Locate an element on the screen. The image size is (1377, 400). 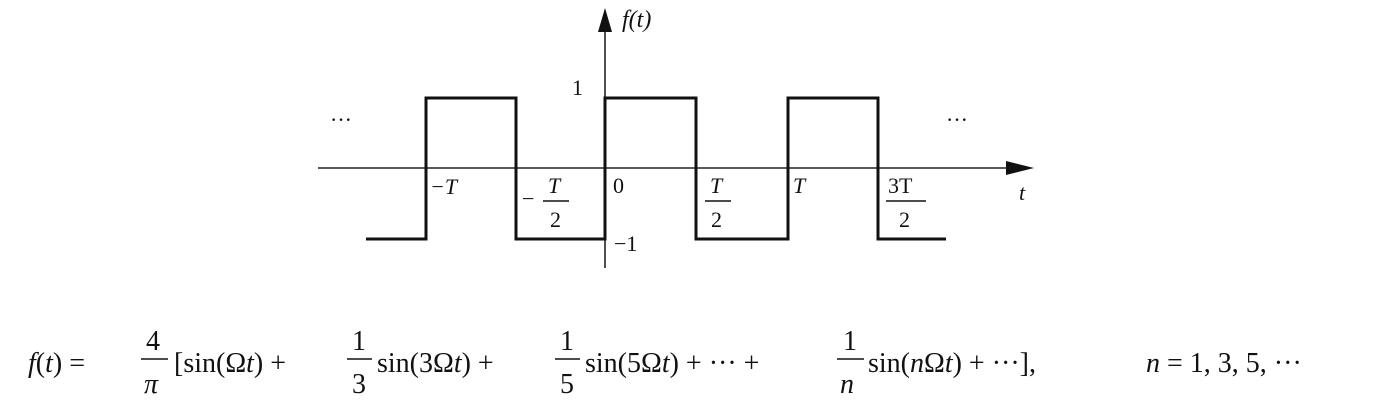
left-ellipsis: ··· is located at coordinates (341, 119).